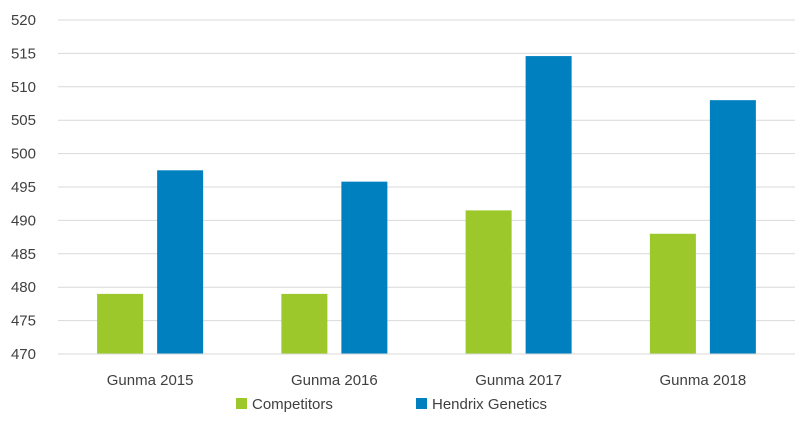  I want to click on y-tick-label: 500, so click(23, 154).